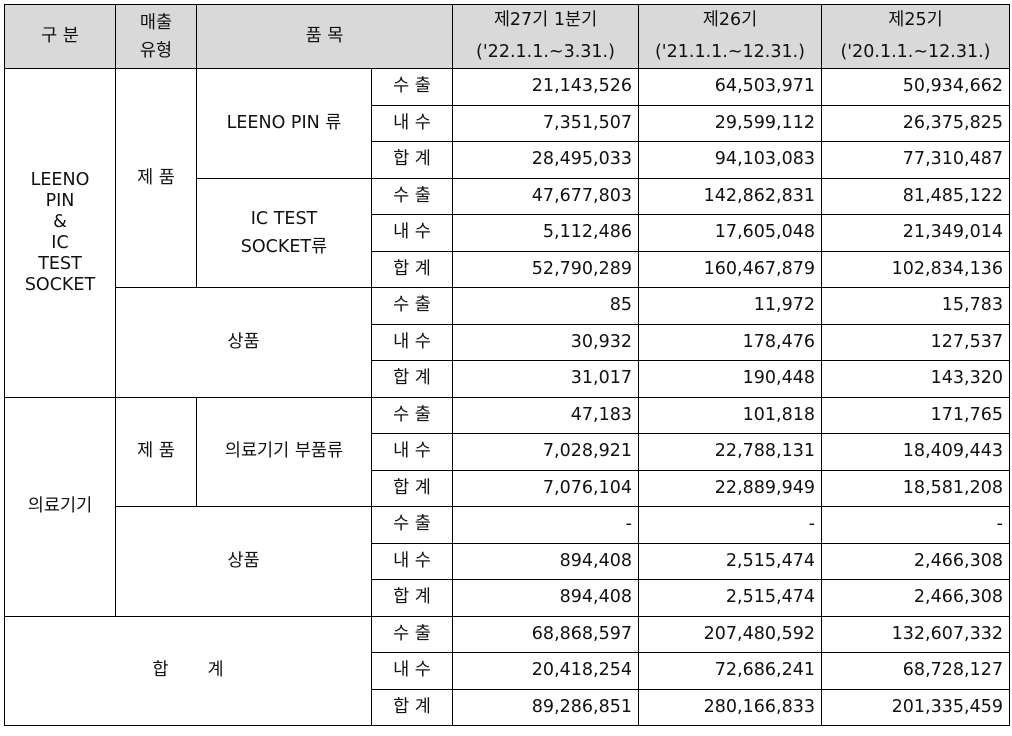 This screenshot has height=736, width=1012. Describe the element at coordinates (915, 488) in the screenshot. I see `value-cell: 18,581,208` at that location.